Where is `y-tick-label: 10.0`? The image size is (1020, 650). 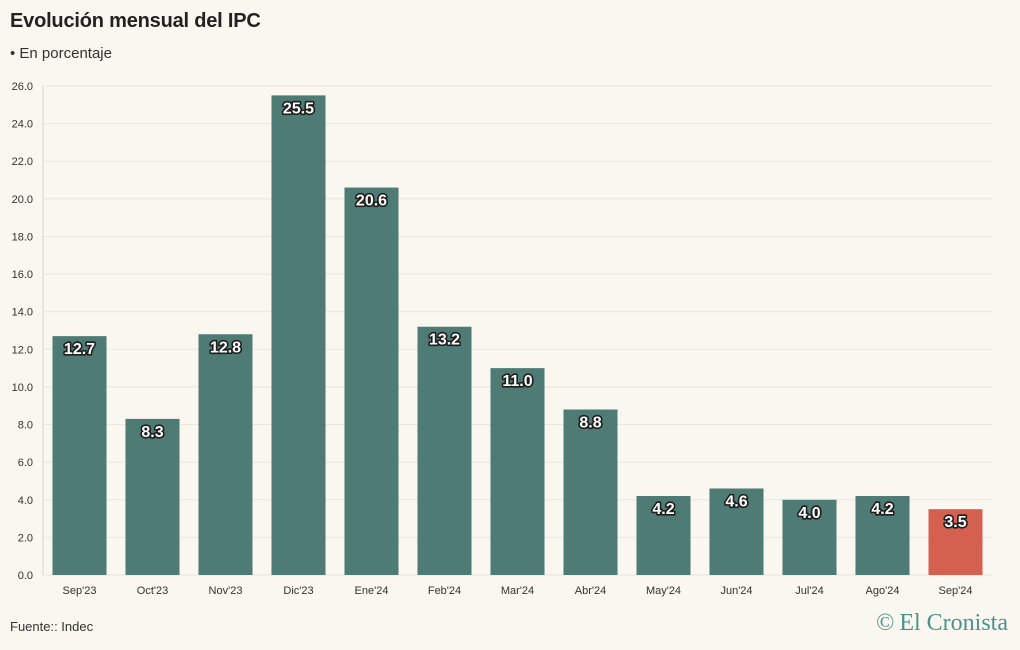 y-tick-label: 10.0 is located at coordinates (22, 388).